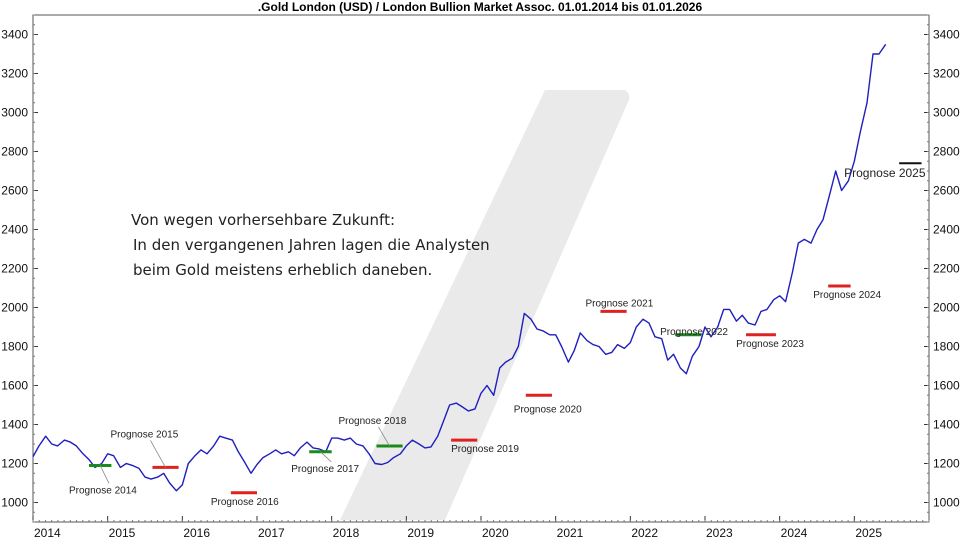 The image size is (960, 540). What do you see at coordinates (420, 533) in the screenshot?
I see `x-tick-label: 2019` at bounding box center [420, 533].